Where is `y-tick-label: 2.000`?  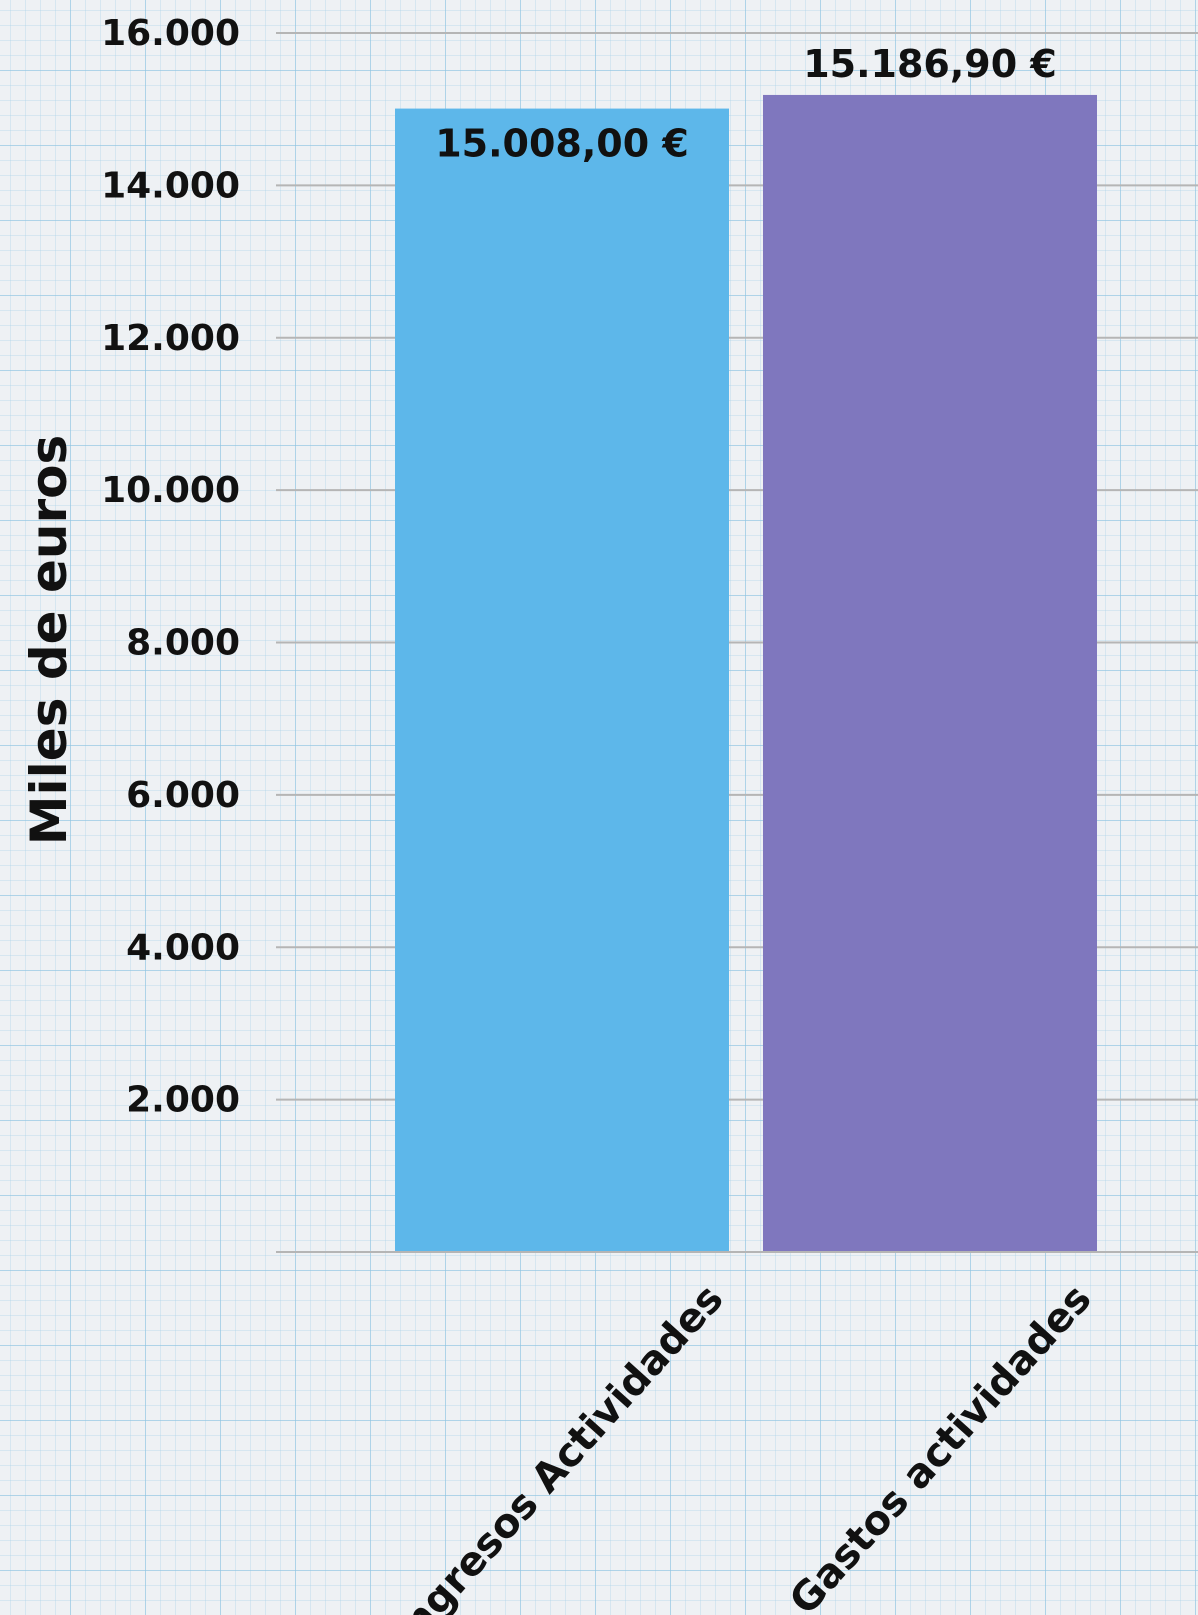
y-tick-label: 2.000 is located at coordinates (183, 1100).